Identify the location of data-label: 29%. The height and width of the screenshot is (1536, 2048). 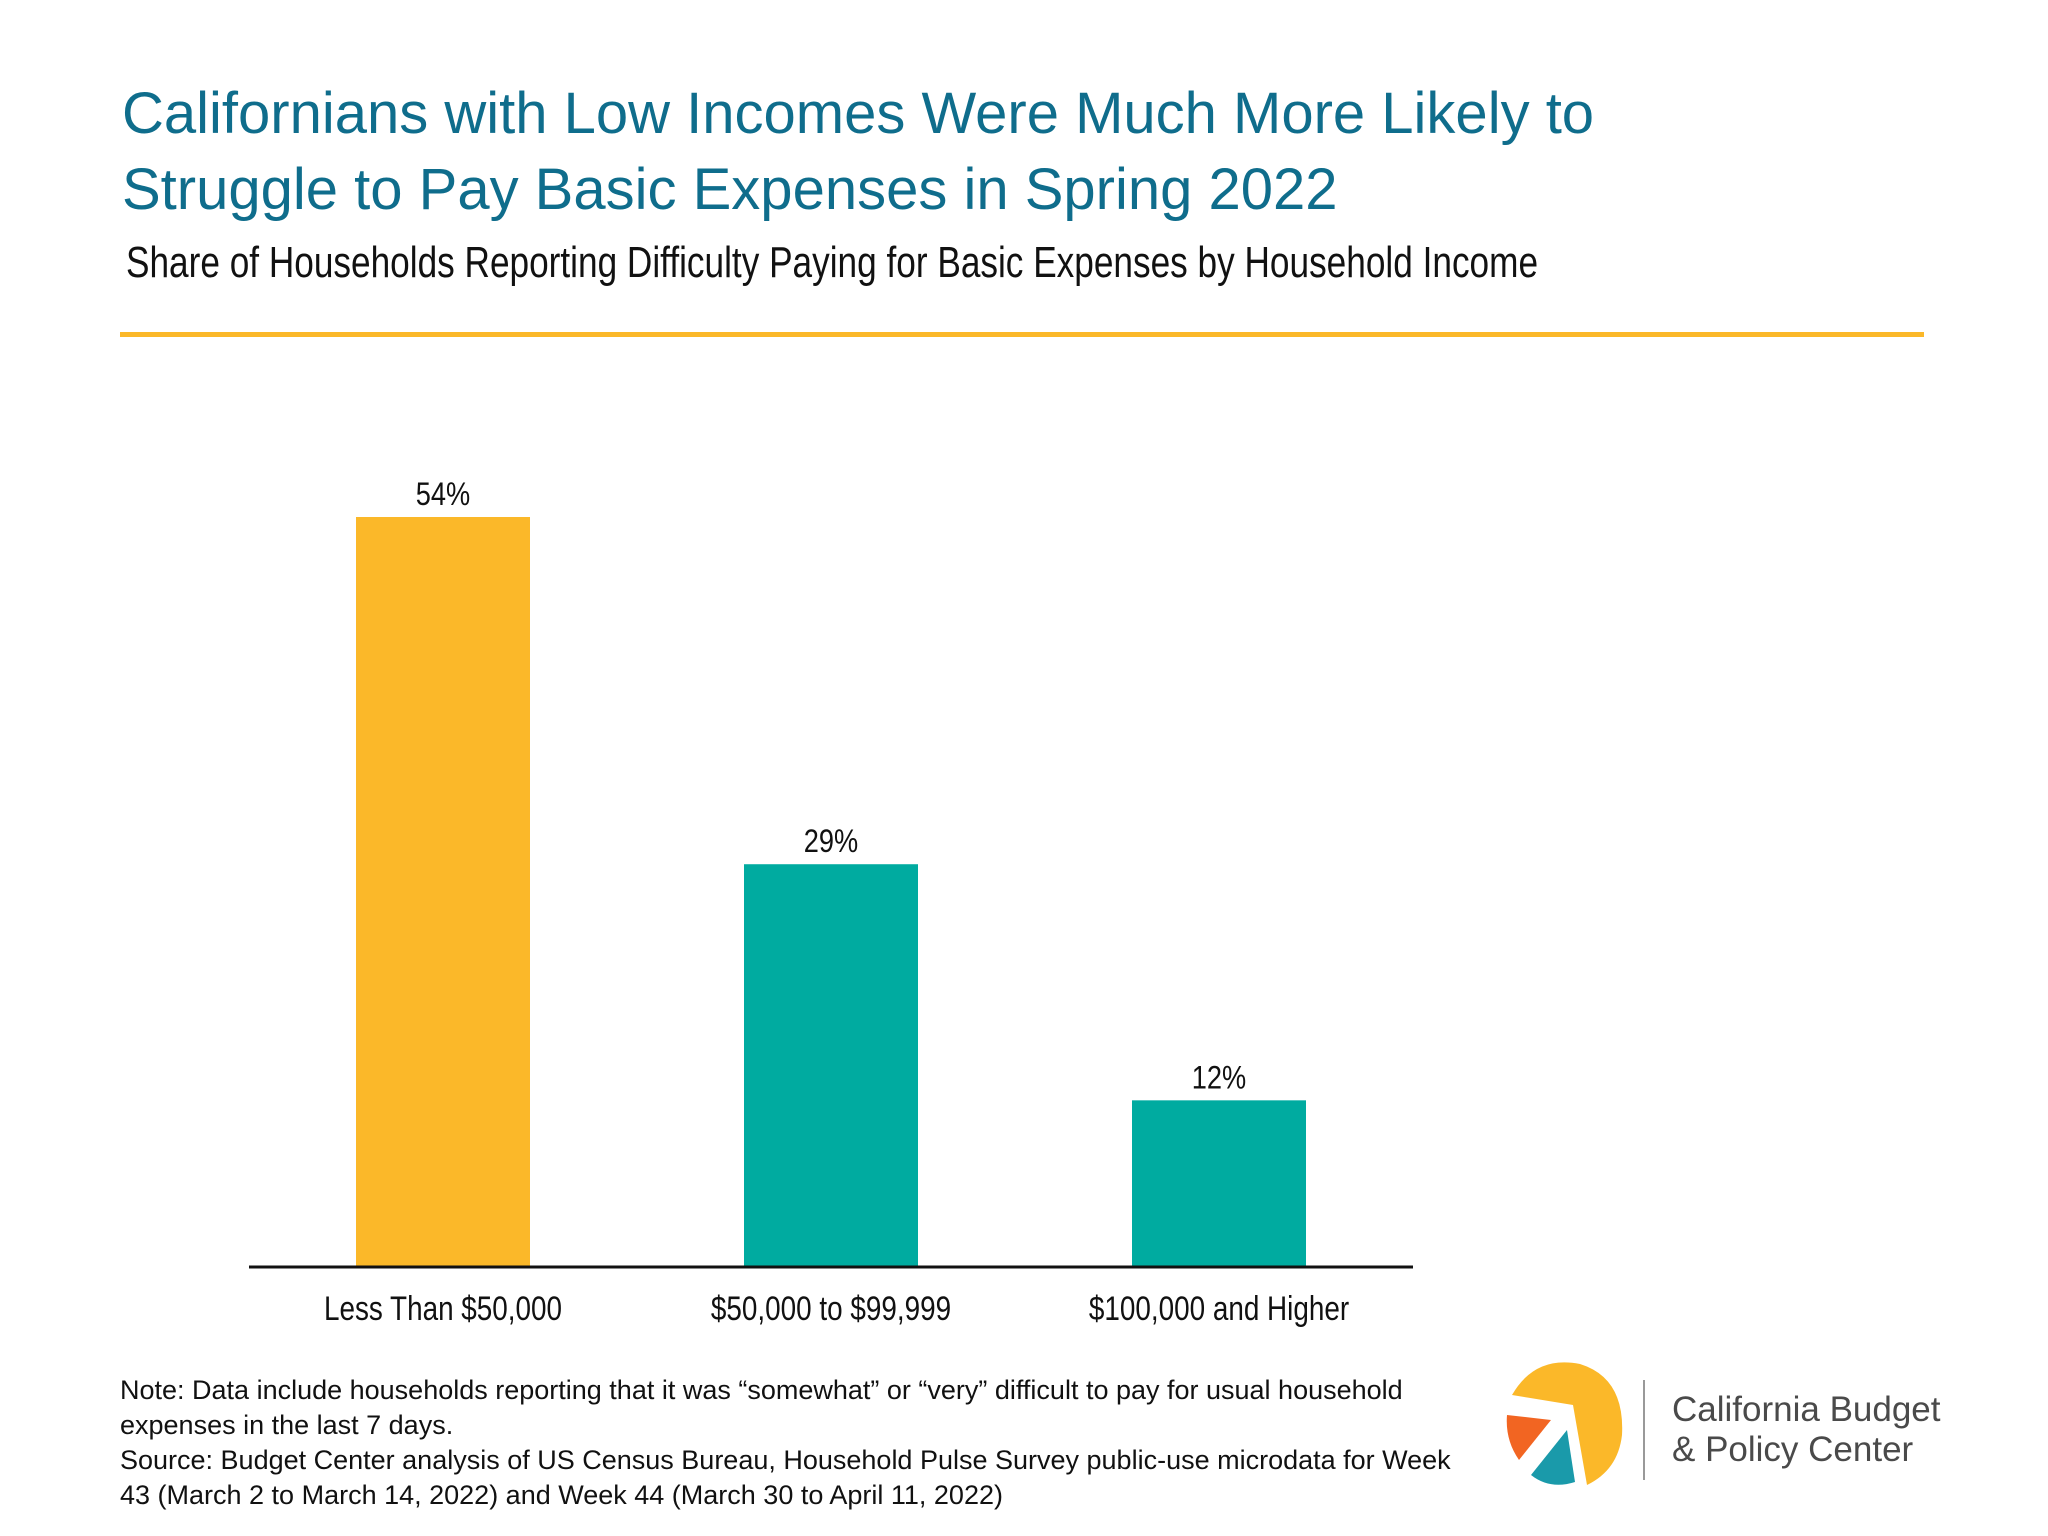
(831, 842).